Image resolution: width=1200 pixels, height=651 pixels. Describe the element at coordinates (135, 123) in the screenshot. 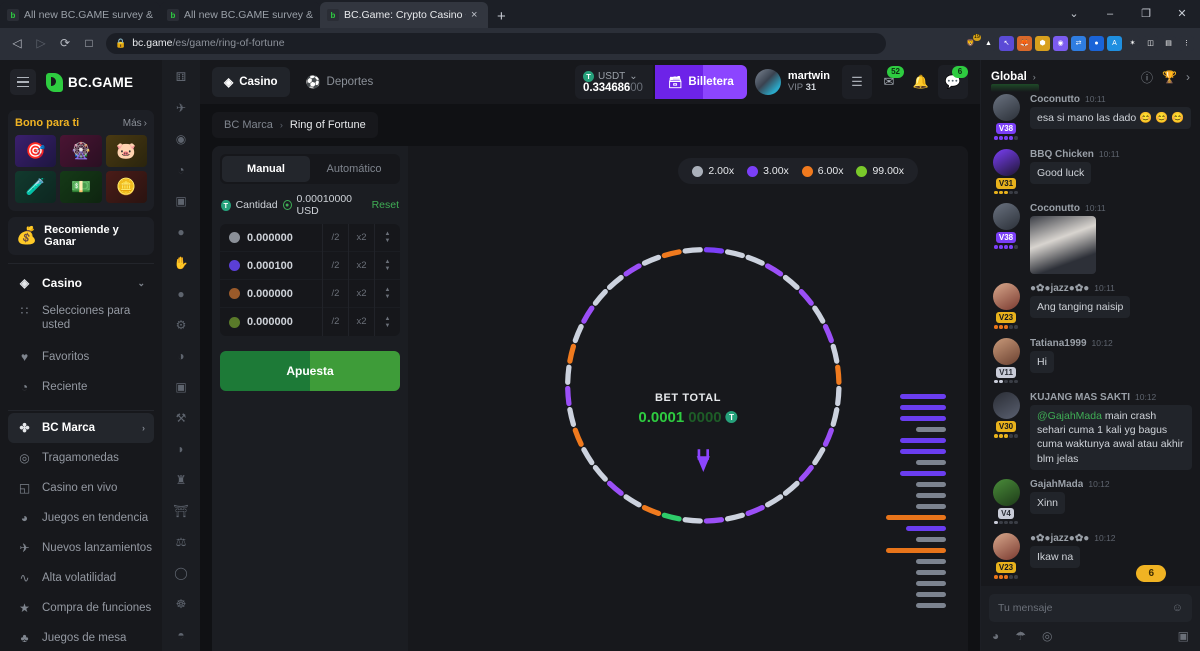

I see `bonus-more-link: Más ›` at that location.